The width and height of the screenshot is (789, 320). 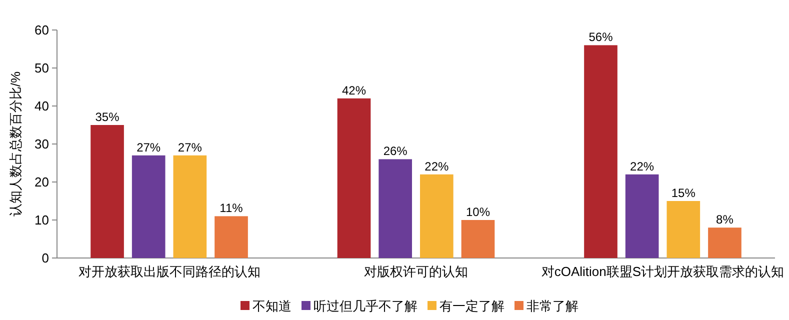 I want to click on data-label: 56%, so click(x=601, y=37).